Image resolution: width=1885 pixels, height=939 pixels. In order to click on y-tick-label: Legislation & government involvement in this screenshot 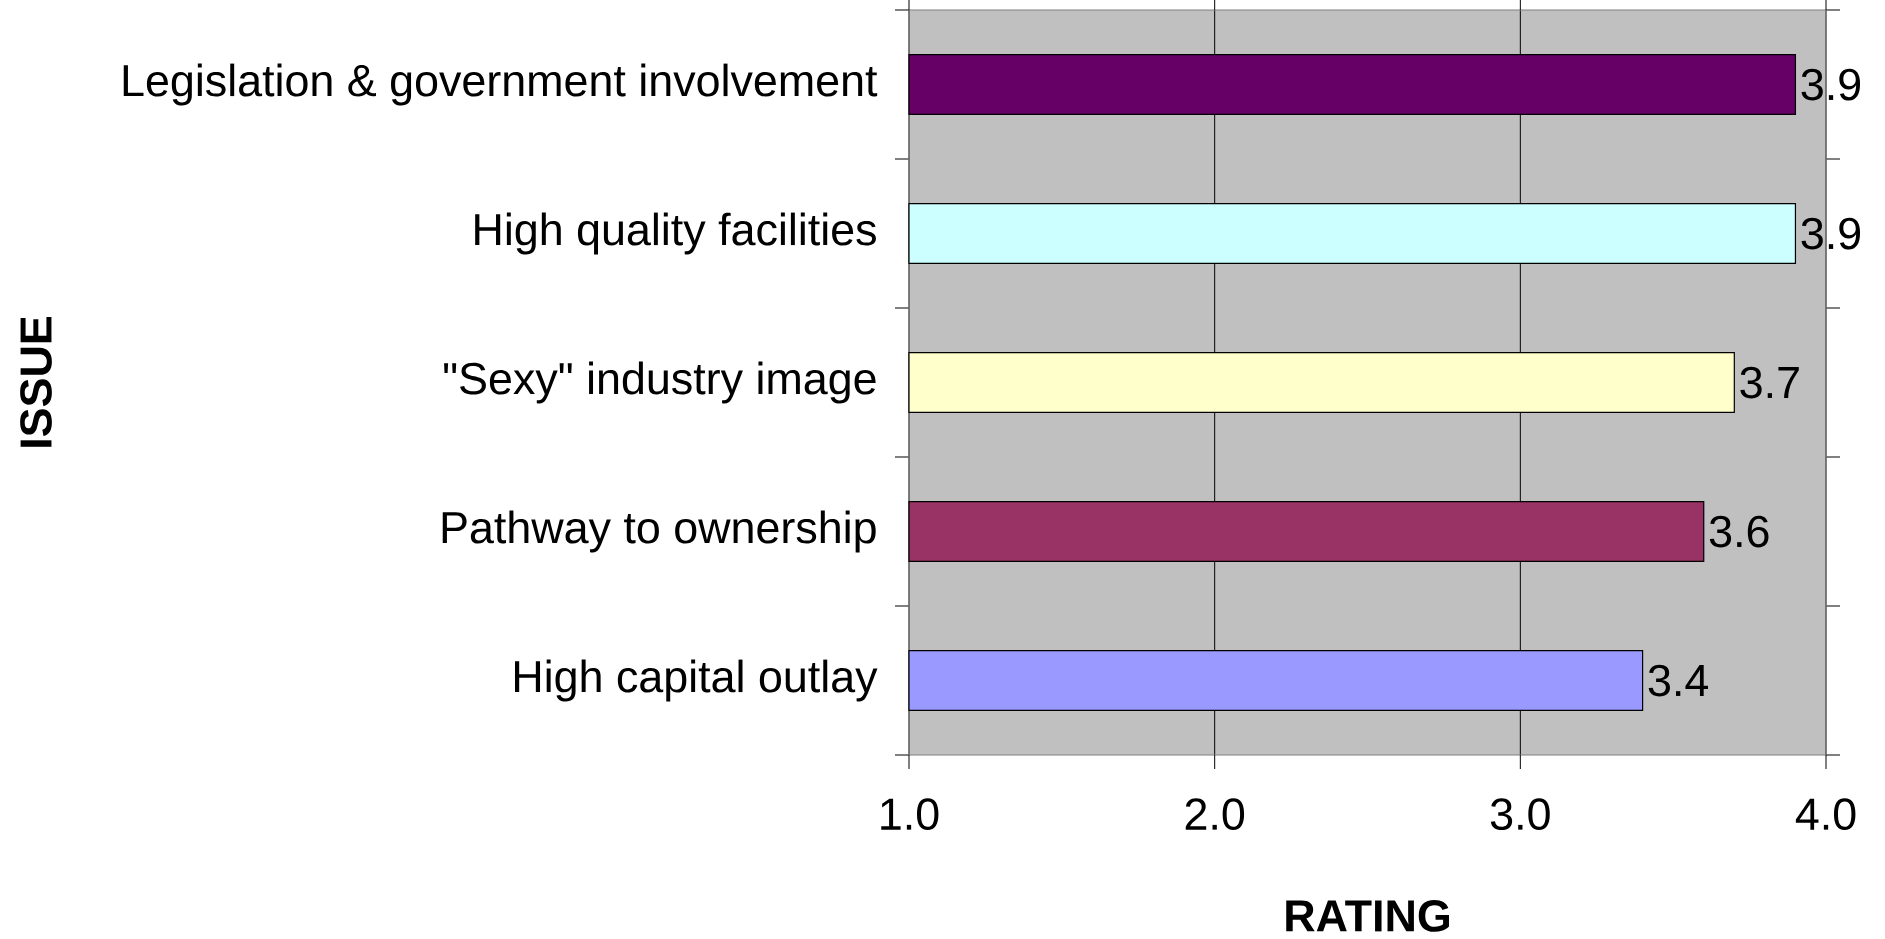, I will do `click(500, 84)`.